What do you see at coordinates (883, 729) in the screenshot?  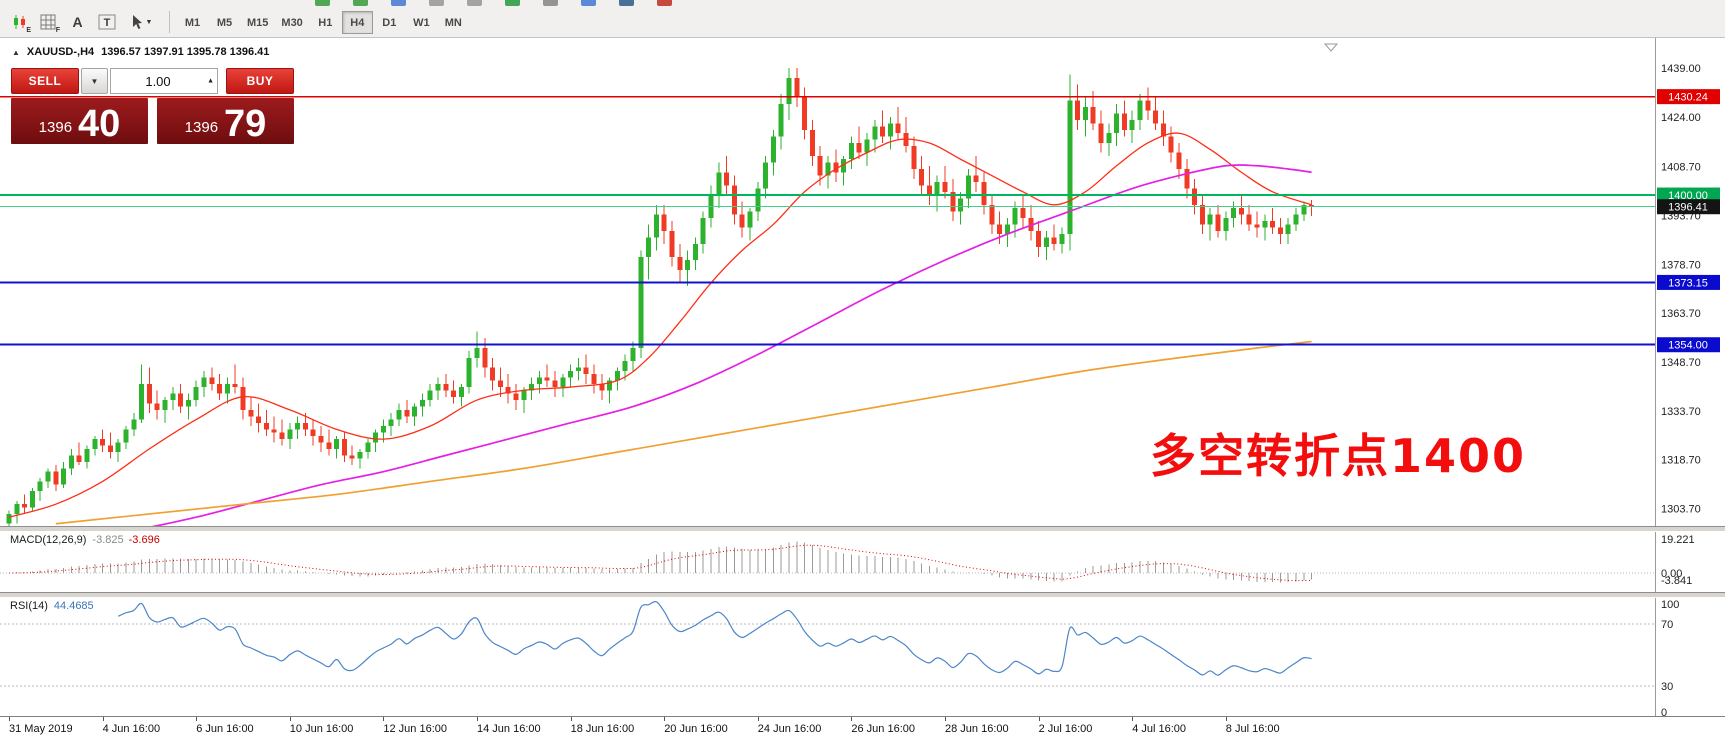 I see `time-label: 26 Jun 16:00` at bounding box center [883, 729].